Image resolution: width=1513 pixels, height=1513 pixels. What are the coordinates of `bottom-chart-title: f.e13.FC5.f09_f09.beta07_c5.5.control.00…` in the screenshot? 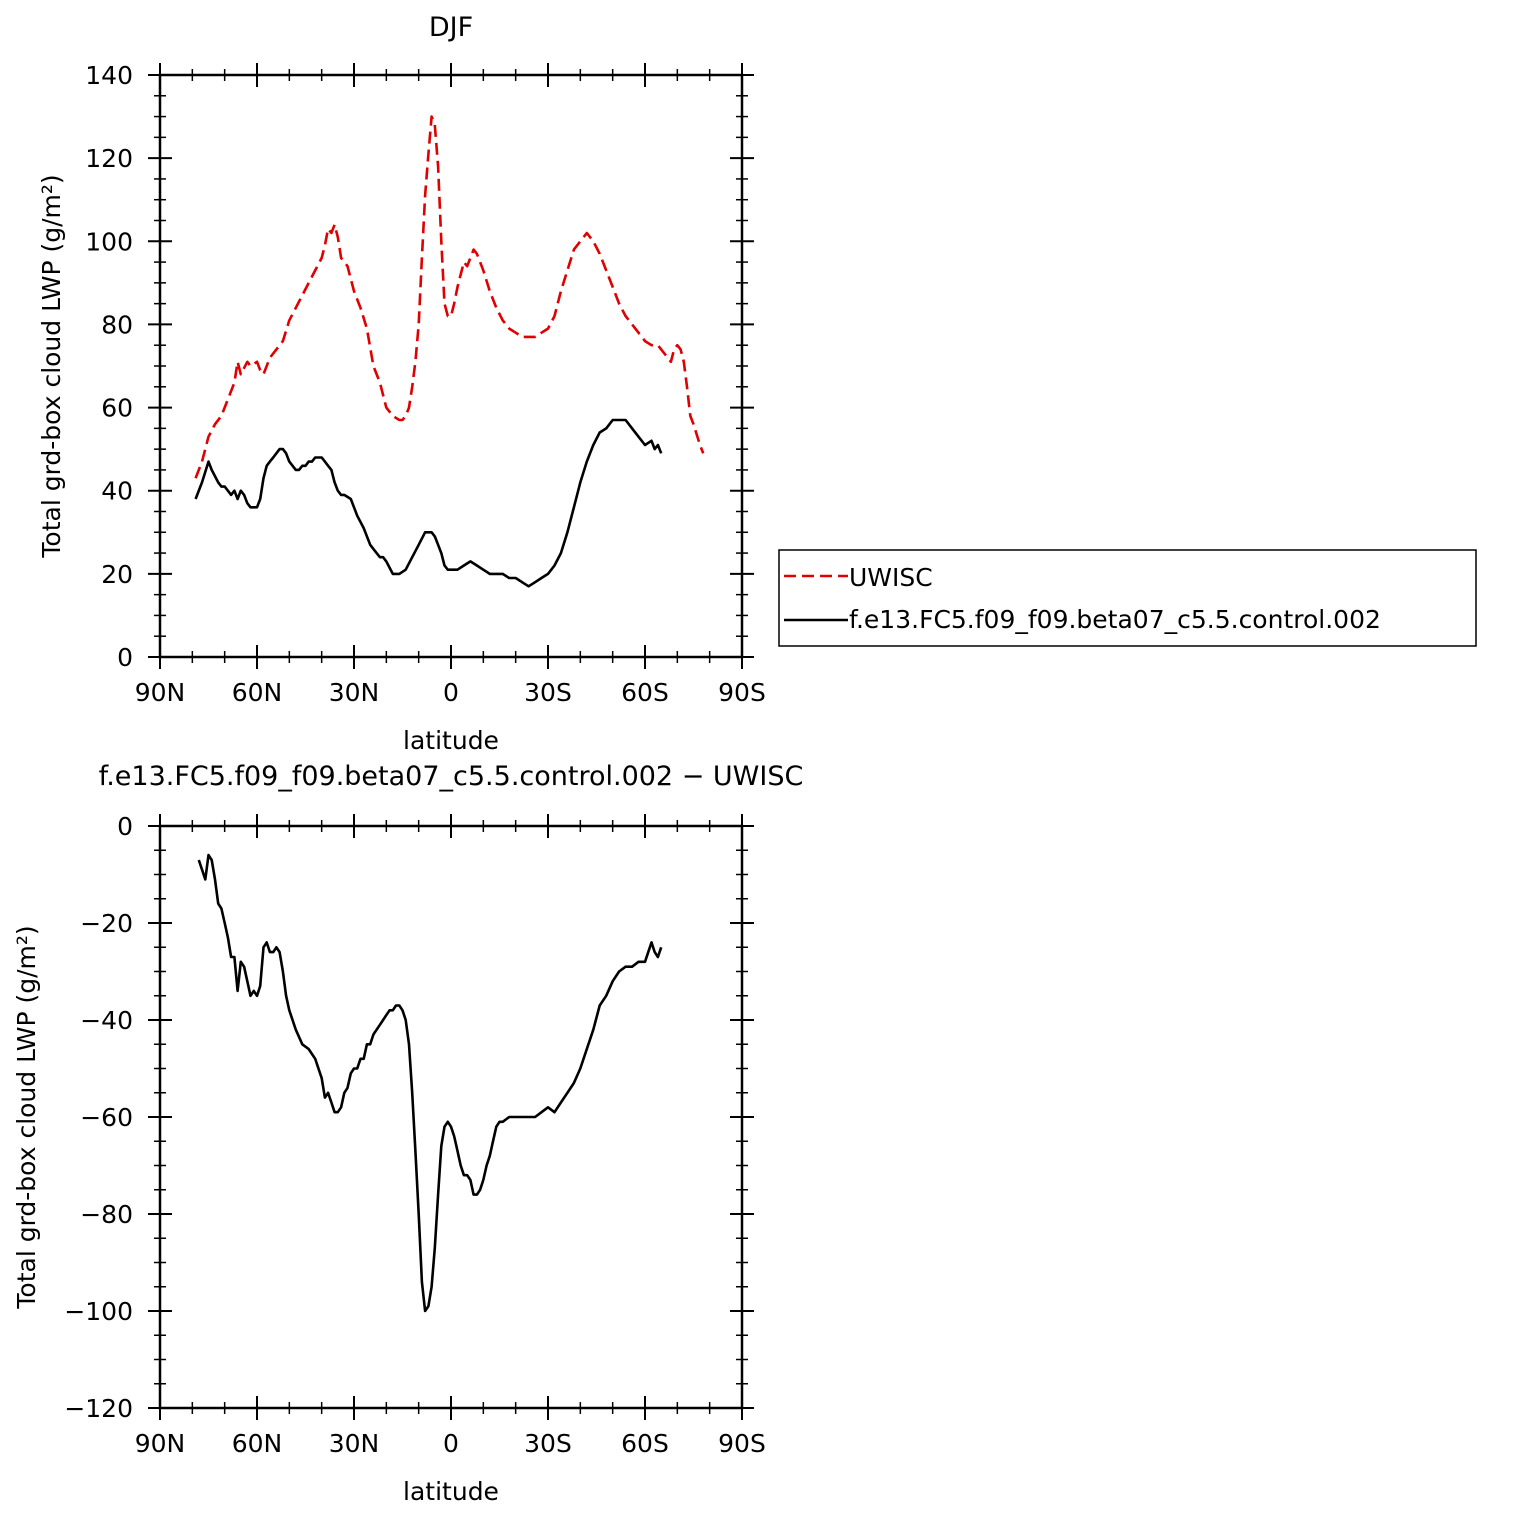 It's located at (451, 776).